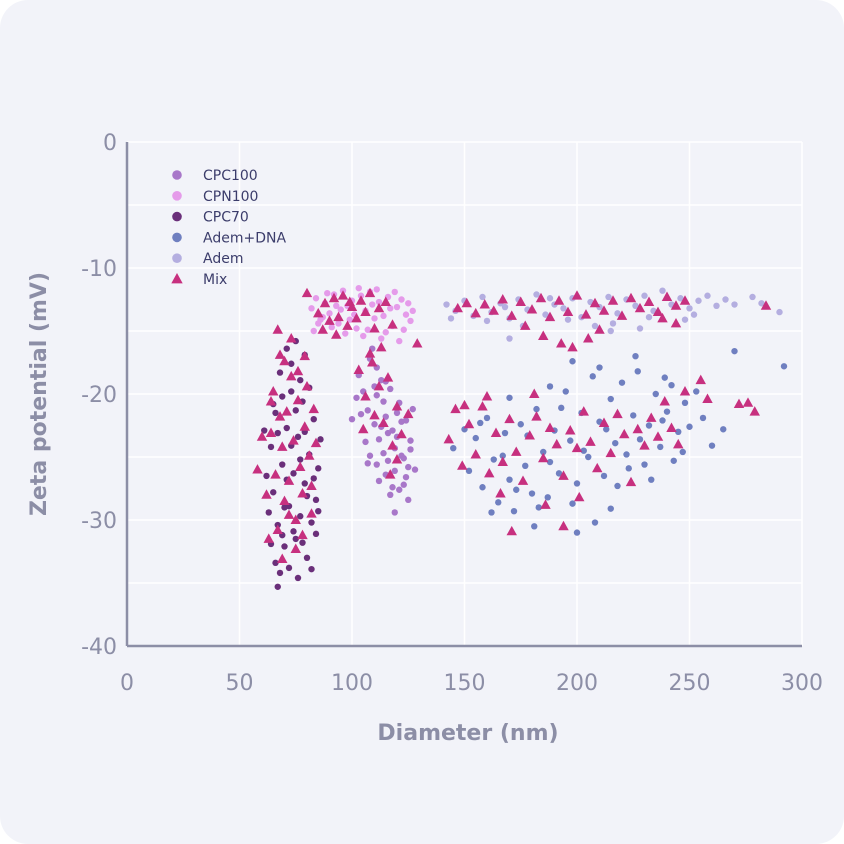 The width and height of the screenshot is (844, 844). What do you see at coordinates (99, 647) in the screenshot?
I see `y-tick-label: -40` at bounding box center [99, 647].